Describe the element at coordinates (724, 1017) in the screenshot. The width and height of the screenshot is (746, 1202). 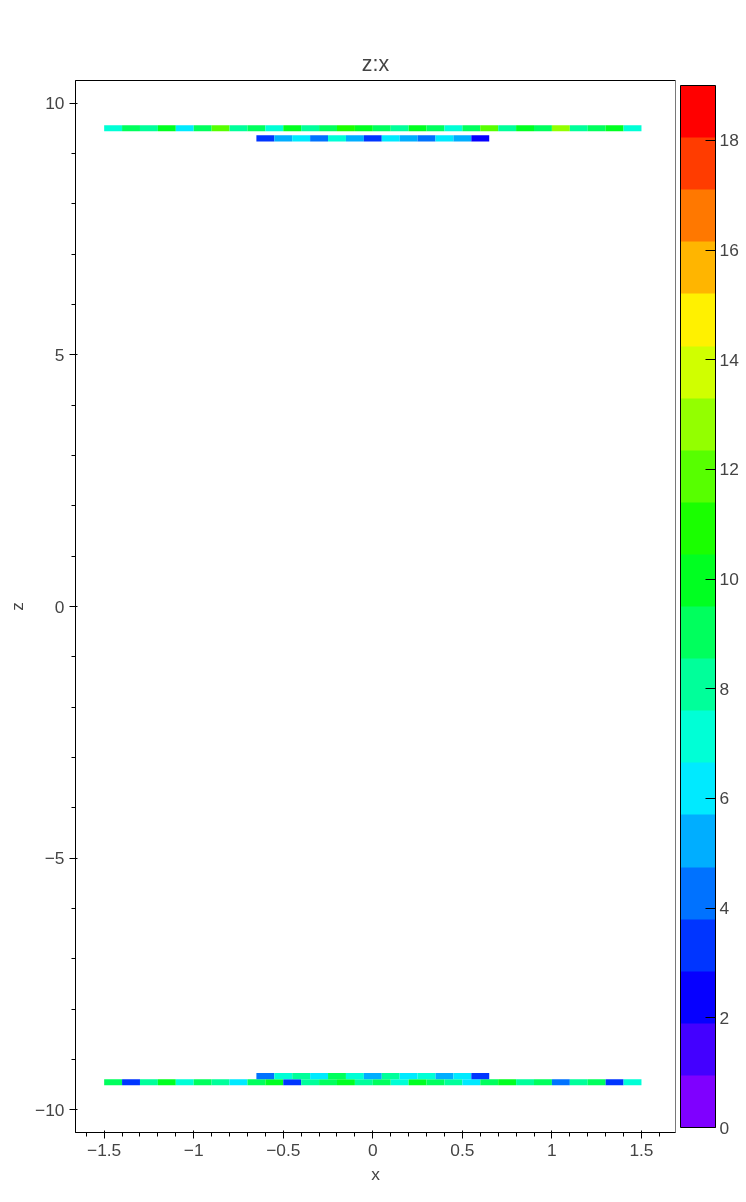
I see `color-bar-label: 2` at that location.